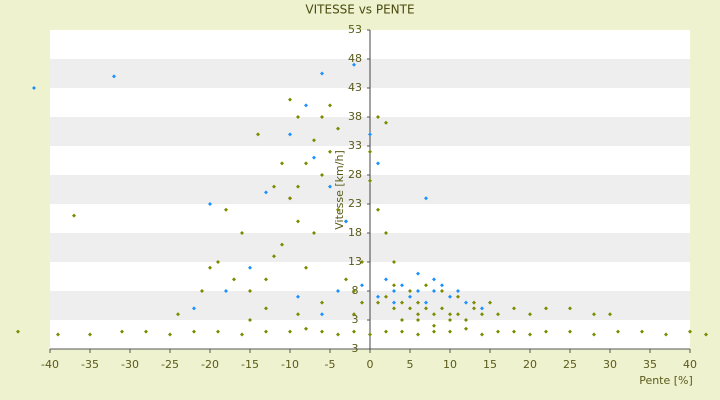 This screenshot has height=400, width=720. I want to click on x-tick-label: 25, so click(570, 364).